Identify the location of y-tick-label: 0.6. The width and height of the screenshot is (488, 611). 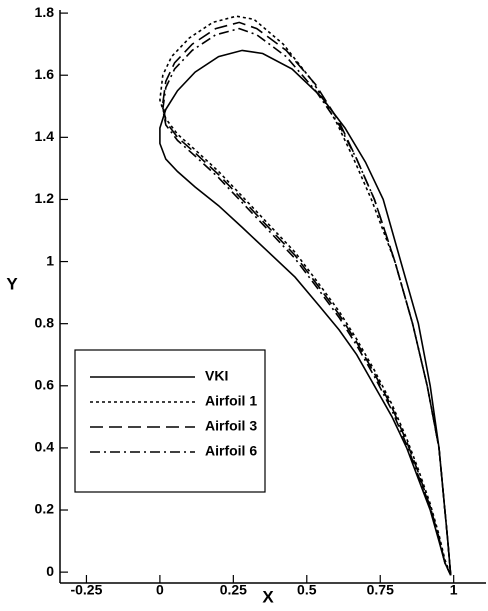
(45, 384).